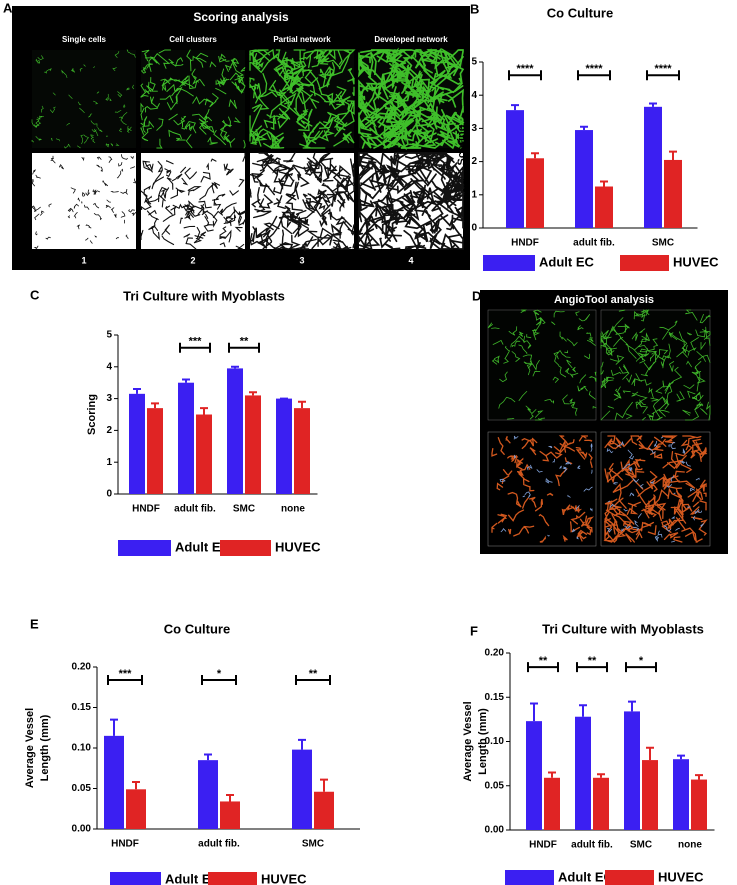 Image resolution: width=737 pixels, height=885 pixels. What do you see at coordinates (83, 260) in the screenshot?
I see `score-label: 1` at bounding box center [83, 260].